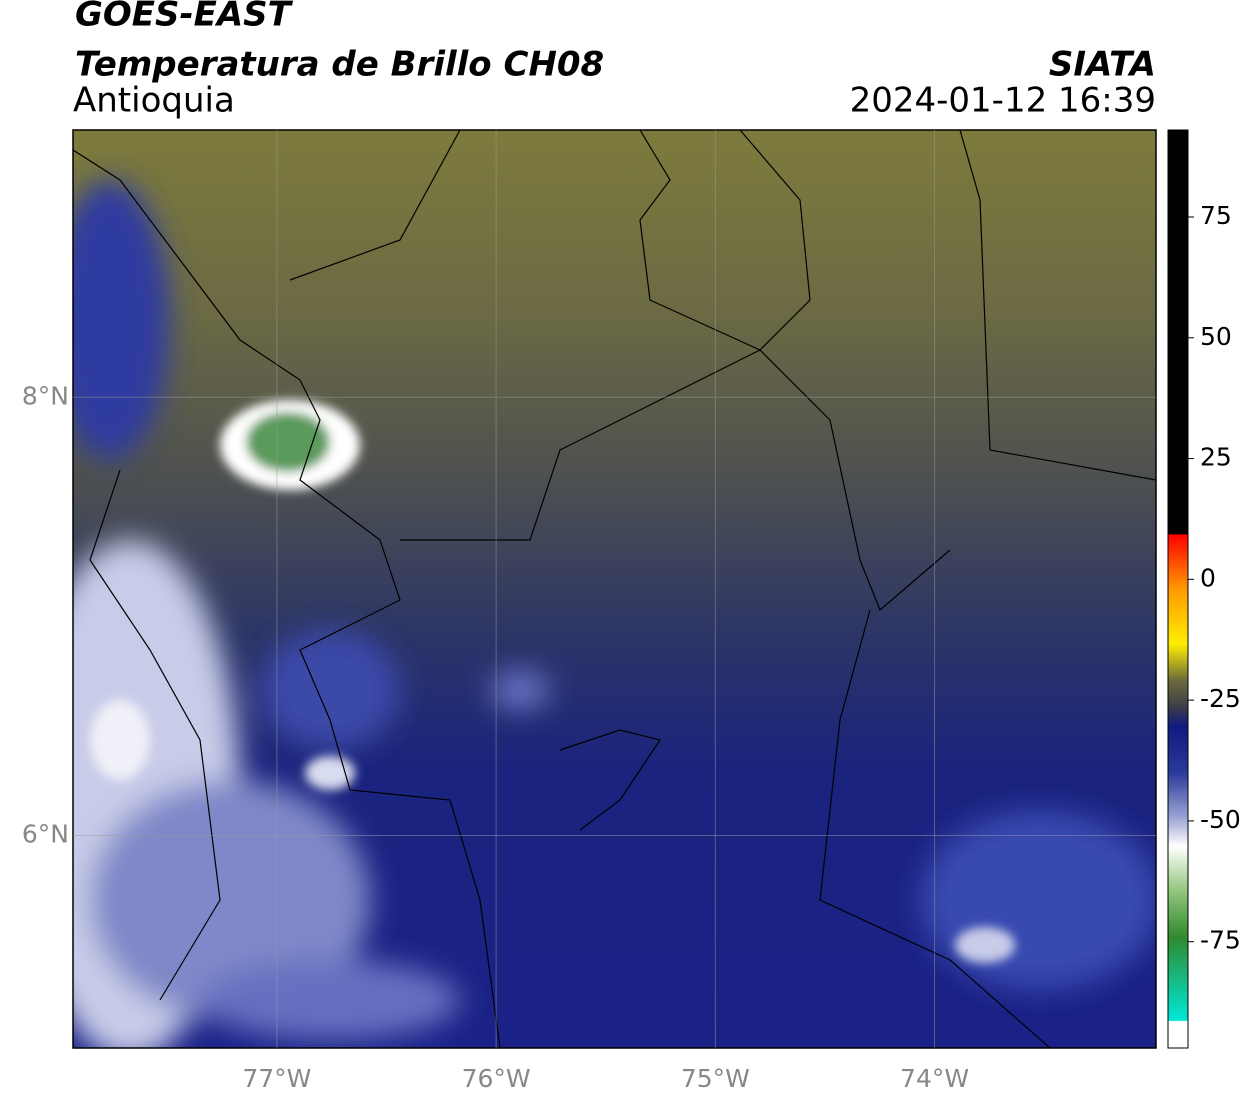 This screenshot has width=1252, height=1099. What do you see at coordinates (45, 395) in the screenshot?
I see `lat-label: 8°N` at bounding box center [45, 395].